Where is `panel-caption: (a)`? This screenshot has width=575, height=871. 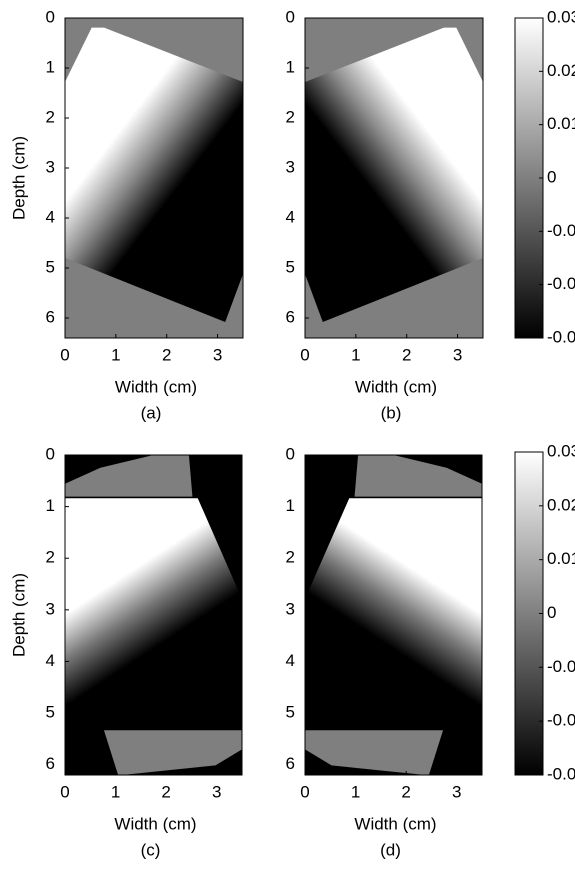
panel-caption: (a) is located at coordinates (151, 412).